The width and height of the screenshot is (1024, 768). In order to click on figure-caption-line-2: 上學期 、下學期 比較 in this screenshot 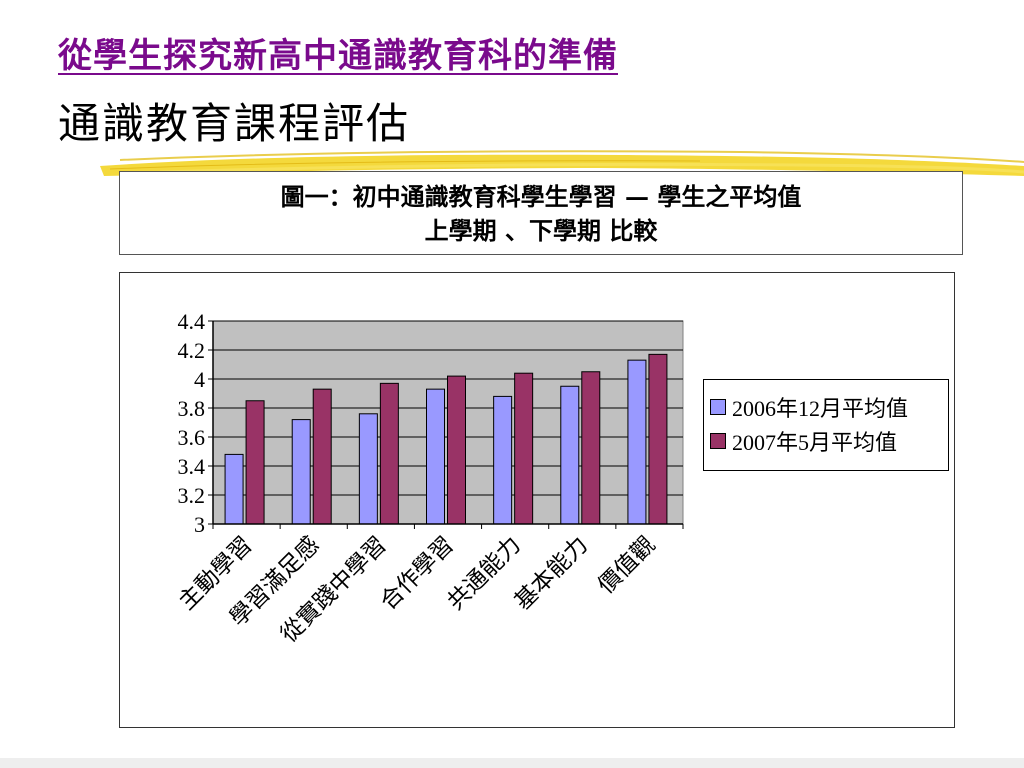, I will do `click(541, 230)`.